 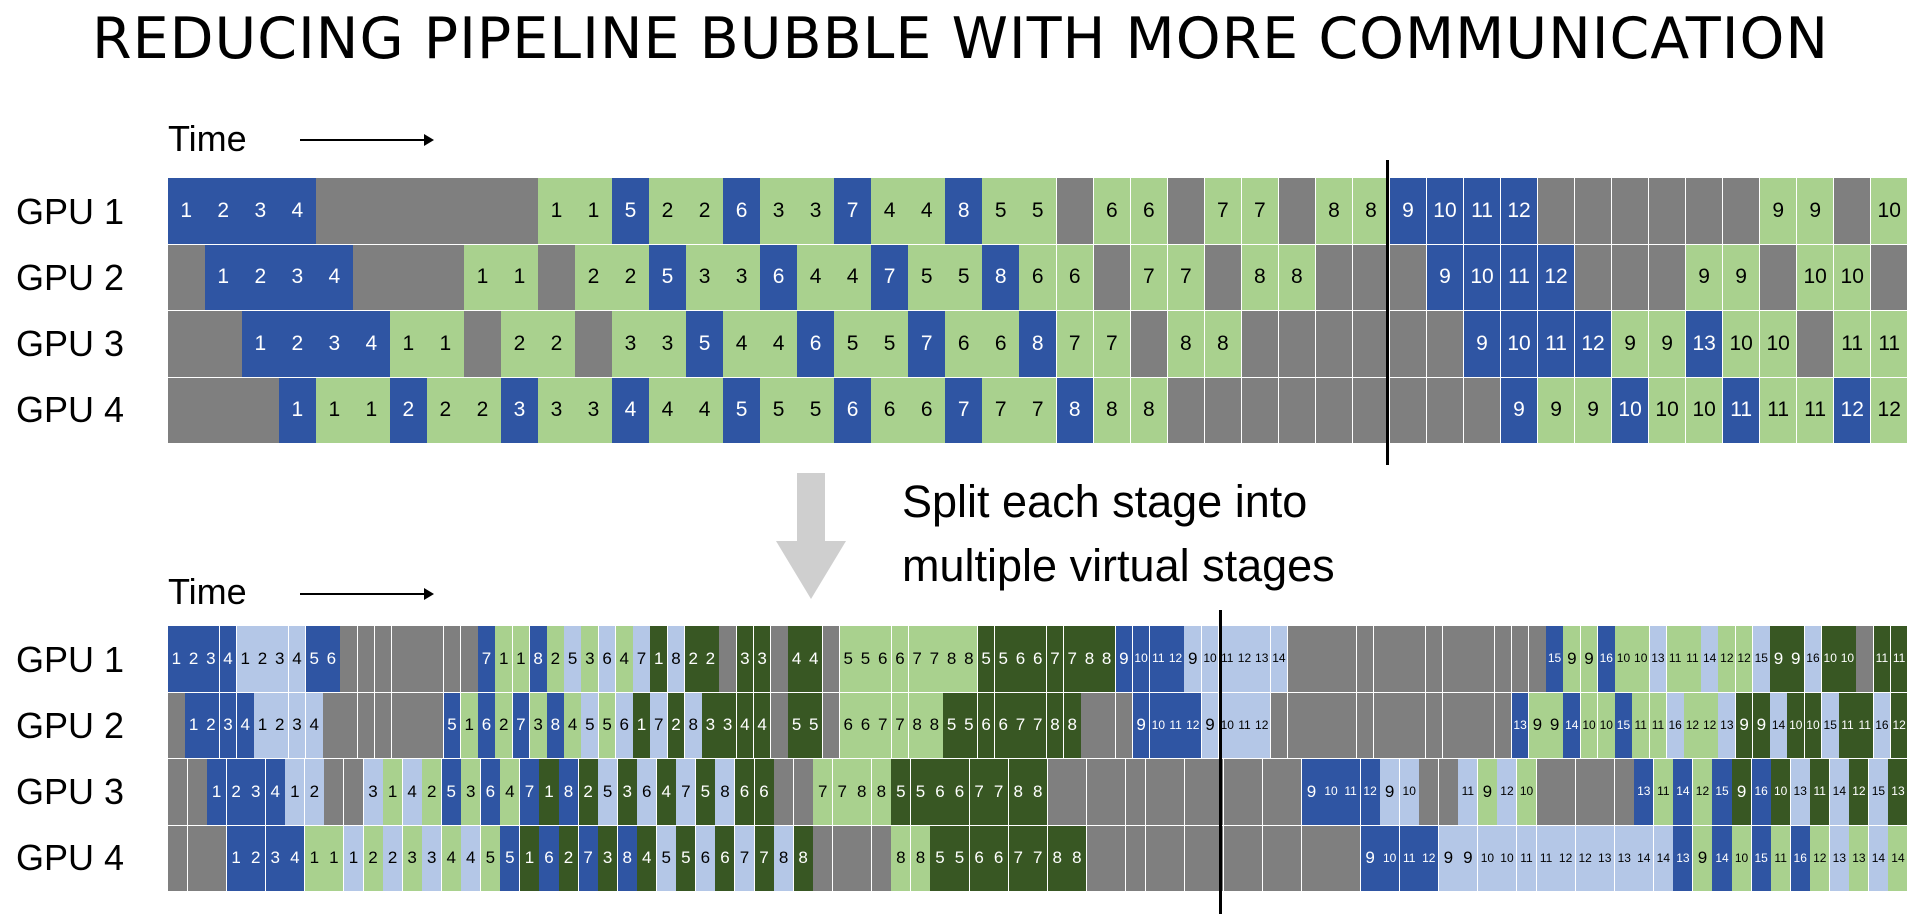 What do you see at coordinates (1105, 501) in the screenshot?
I see `split-text-line-1: Split each stage into` at bounding box center [1105, 501].